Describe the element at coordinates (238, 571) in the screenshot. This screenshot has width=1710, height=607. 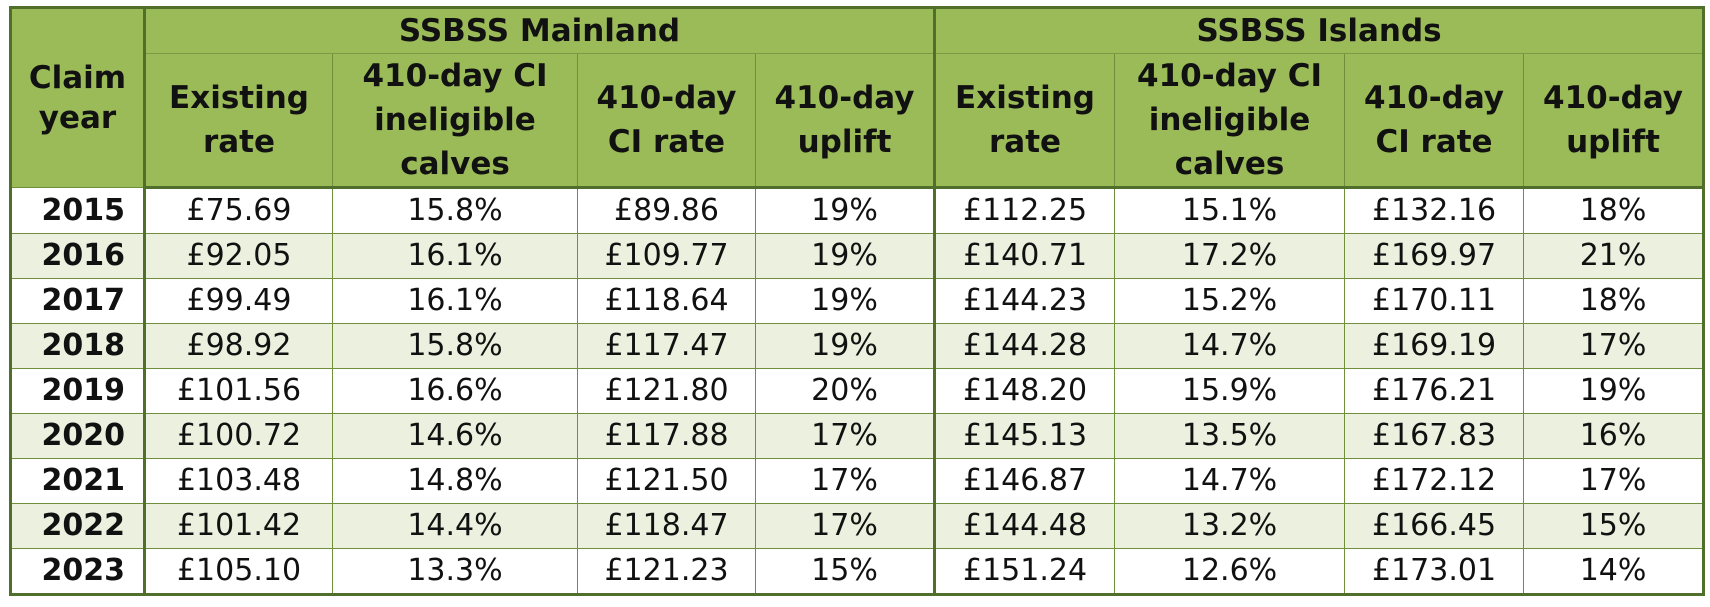
I see `mainland-existing-rate-cell: £105.10` at that location.